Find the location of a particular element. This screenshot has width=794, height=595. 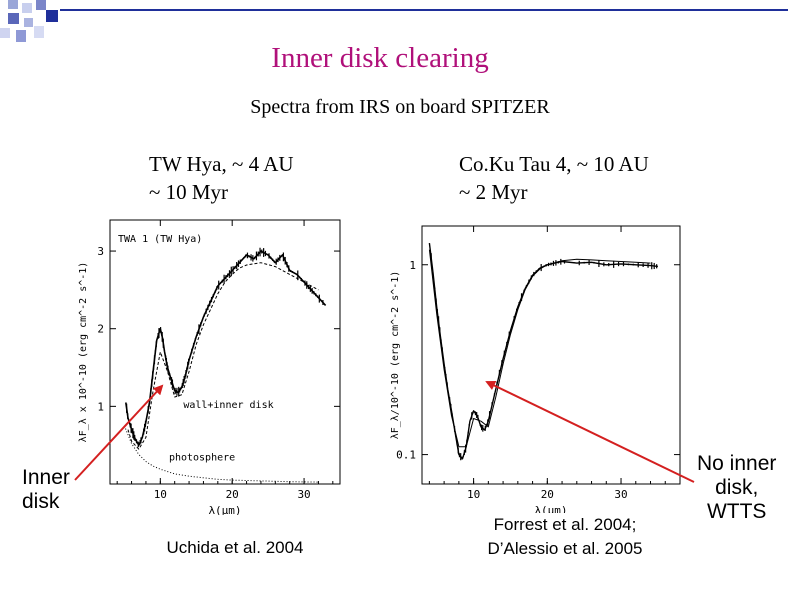

no-inner-disk-label: No inner disk, WTTS is located at coordinates (736, 488).